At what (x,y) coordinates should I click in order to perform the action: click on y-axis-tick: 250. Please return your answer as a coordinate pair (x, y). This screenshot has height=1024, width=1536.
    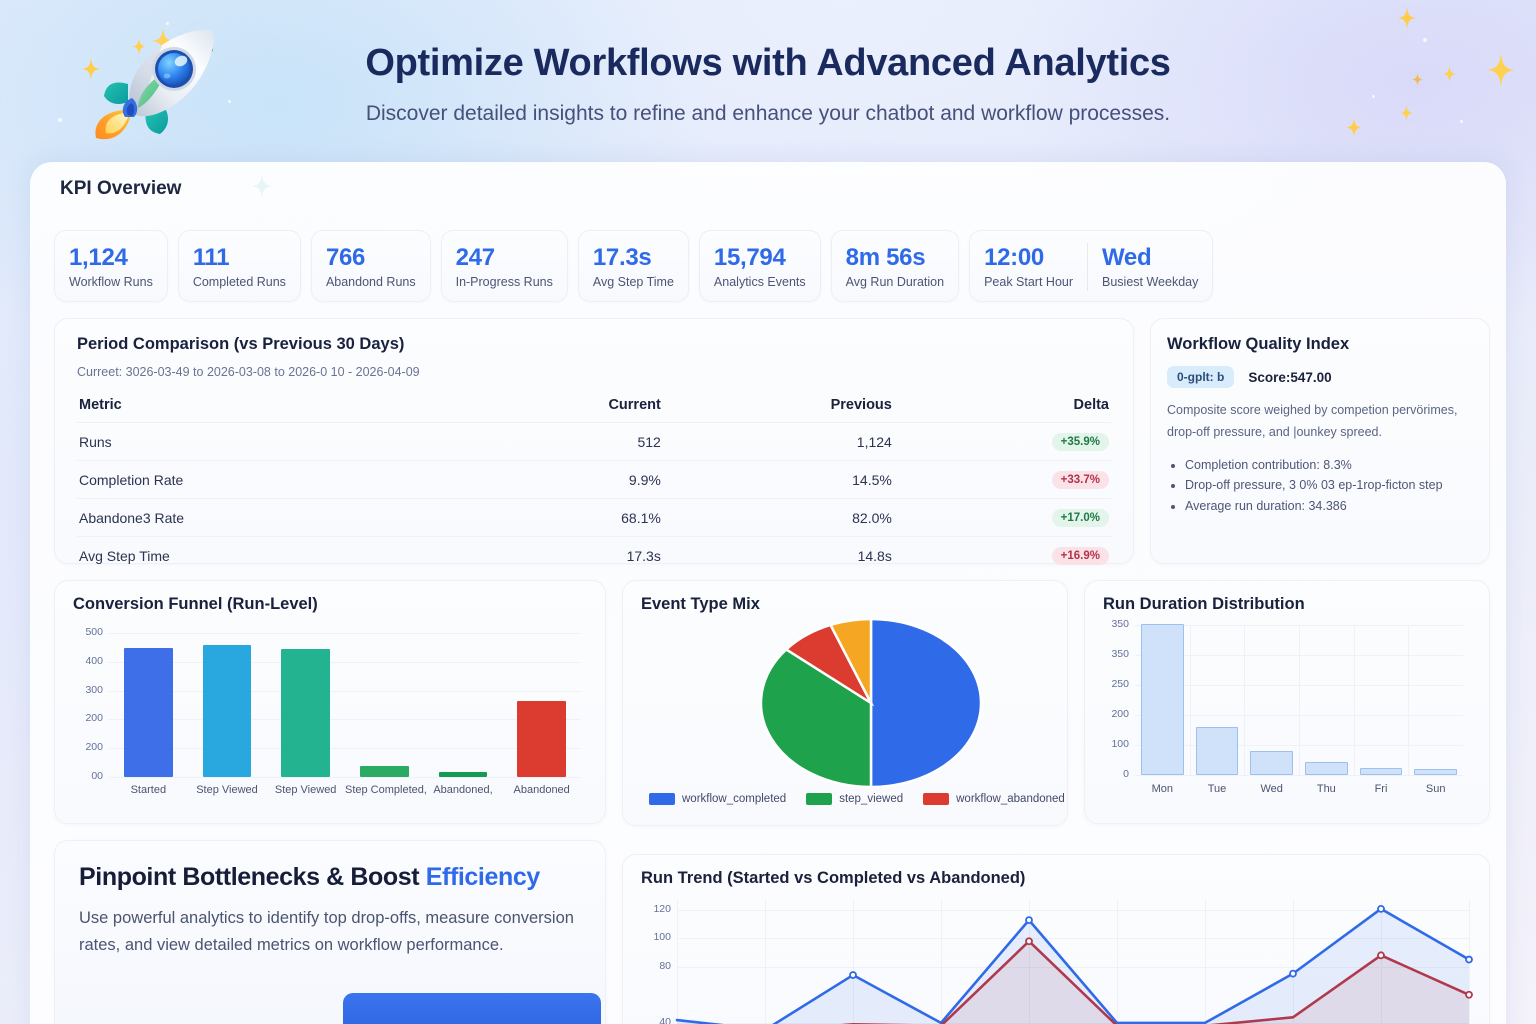
    Looking at the image, I should click on (1120, 684).